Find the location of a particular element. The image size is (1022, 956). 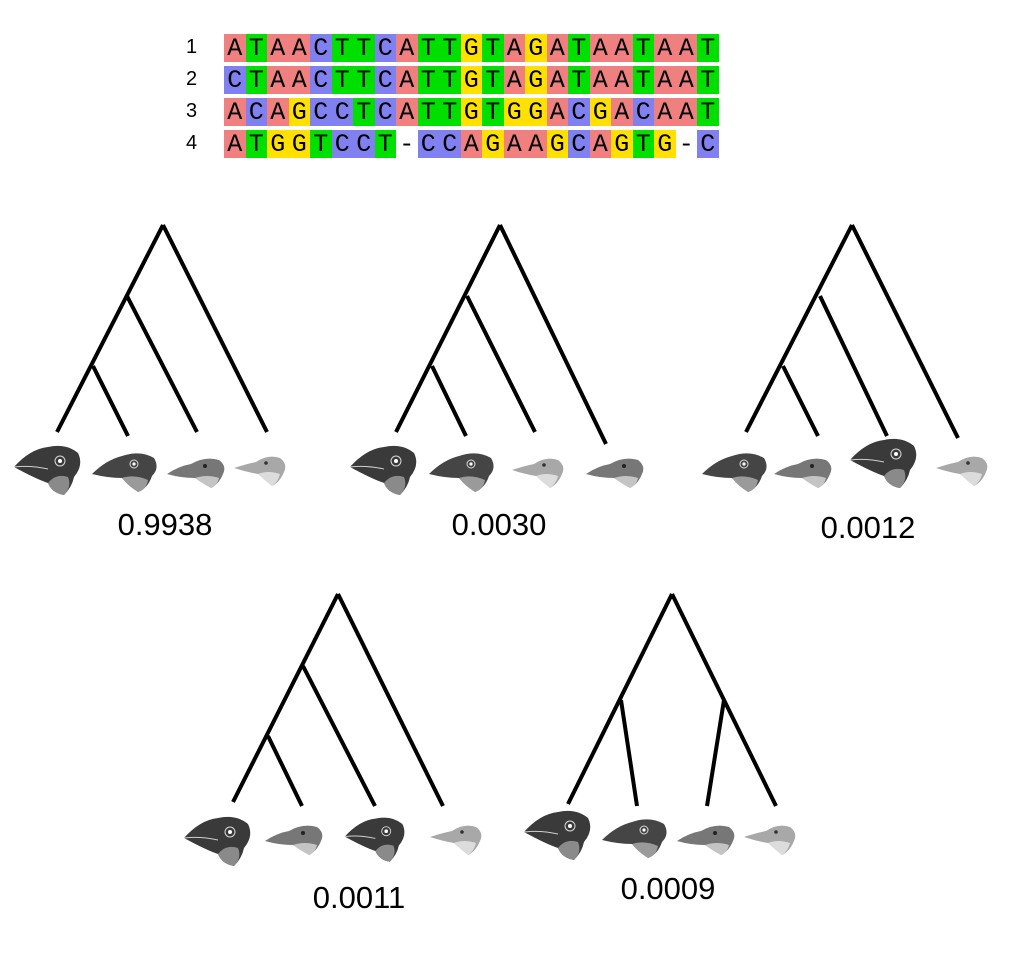

sequence-label: 1 is located at coordinates (192, 47).